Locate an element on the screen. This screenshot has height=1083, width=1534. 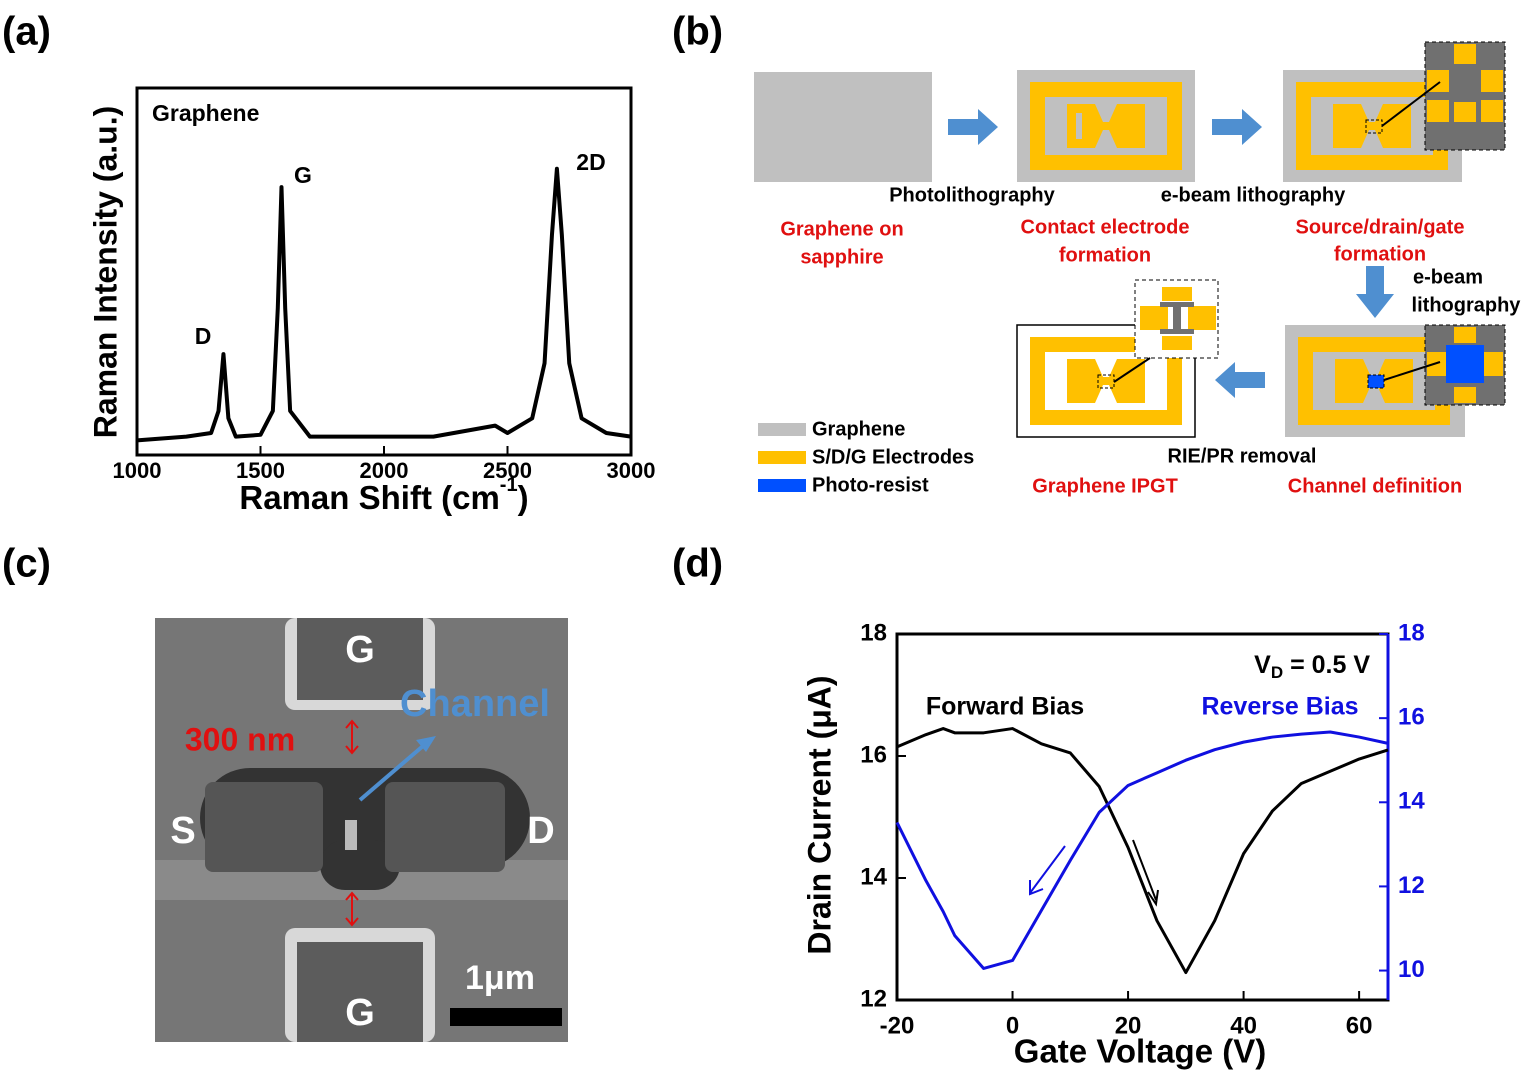
channel-label: Channel is located at coordinates (475, 704).